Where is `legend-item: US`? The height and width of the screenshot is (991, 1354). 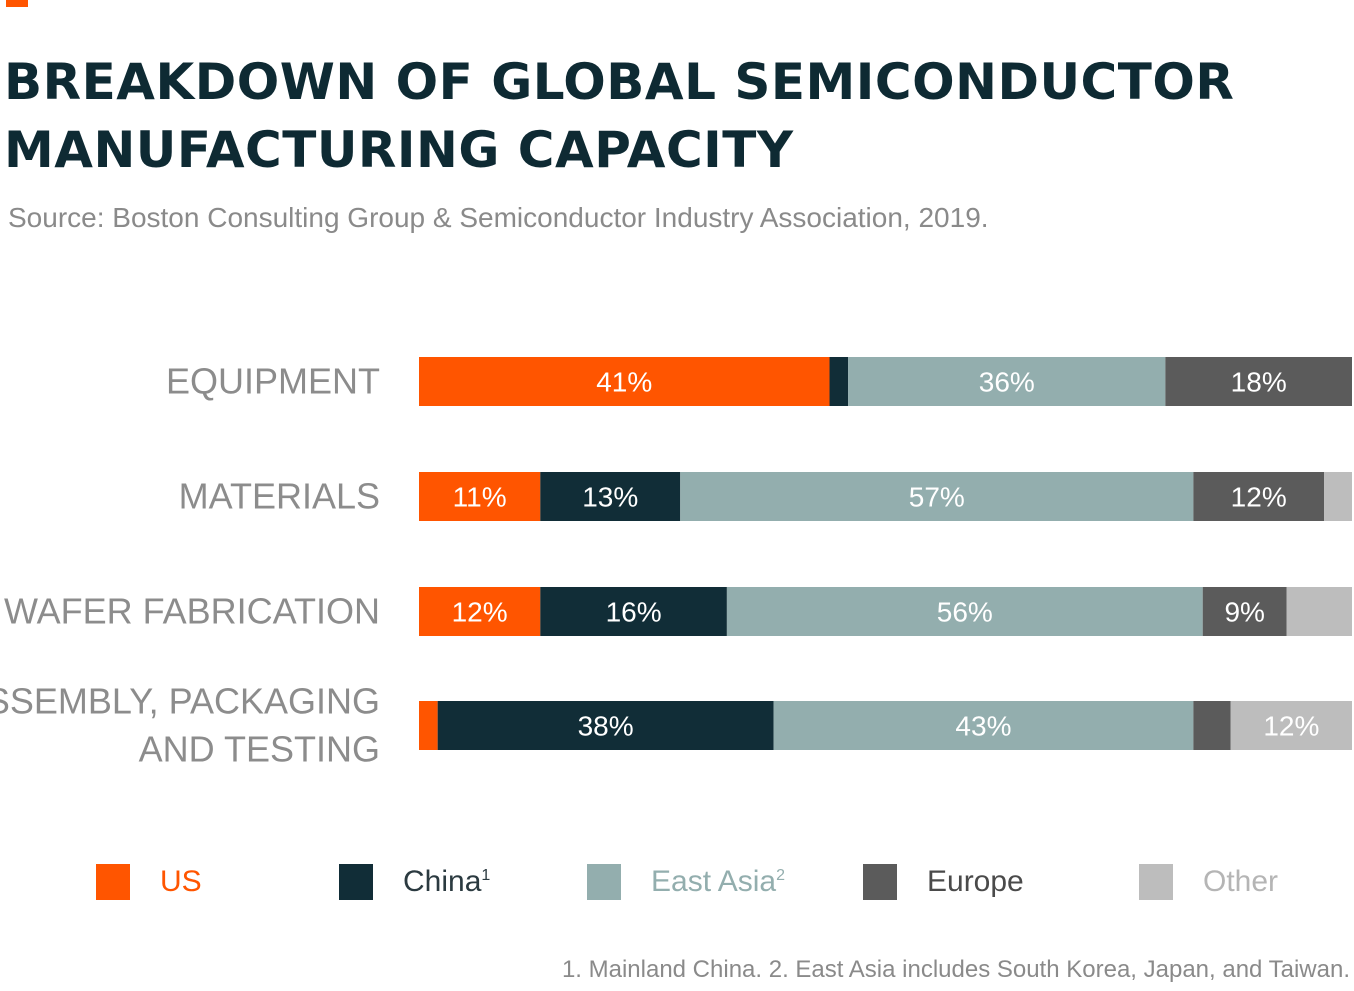 legend-item: US is located at coordinates (149, 882).